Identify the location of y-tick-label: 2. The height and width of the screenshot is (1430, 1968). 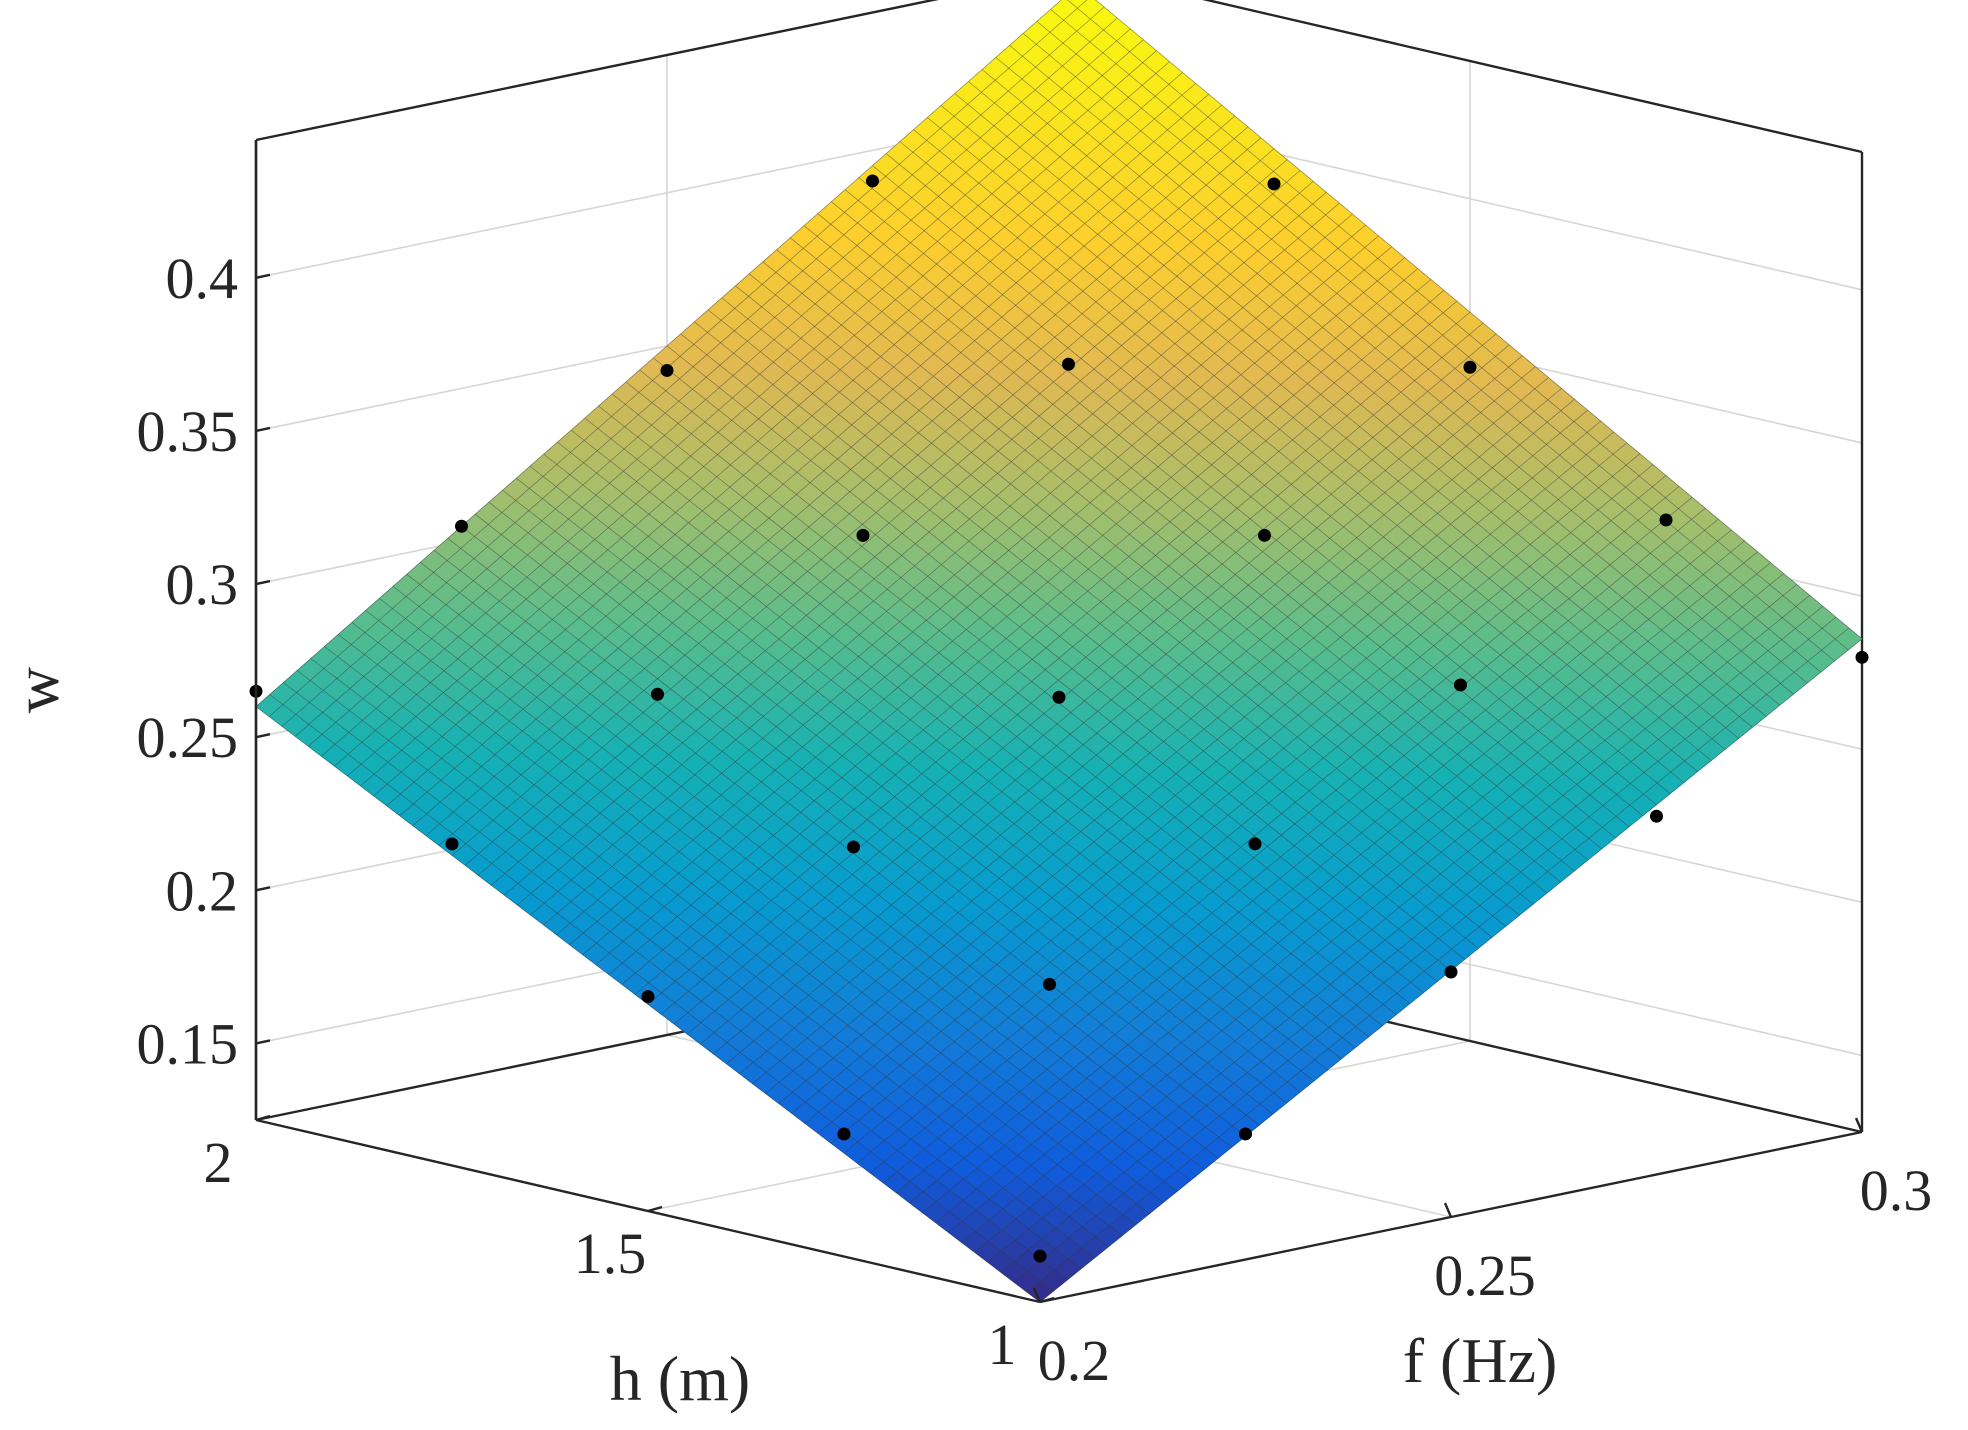
(218, 1162).